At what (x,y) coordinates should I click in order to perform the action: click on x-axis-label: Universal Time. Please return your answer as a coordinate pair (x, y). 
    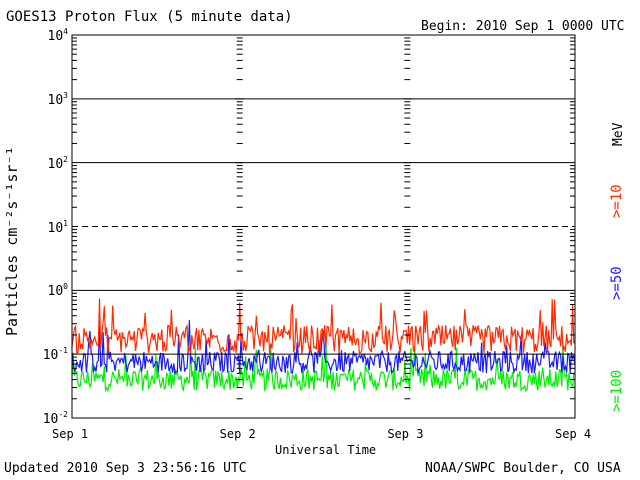
    Looking at the image, I should click on (326, 450).